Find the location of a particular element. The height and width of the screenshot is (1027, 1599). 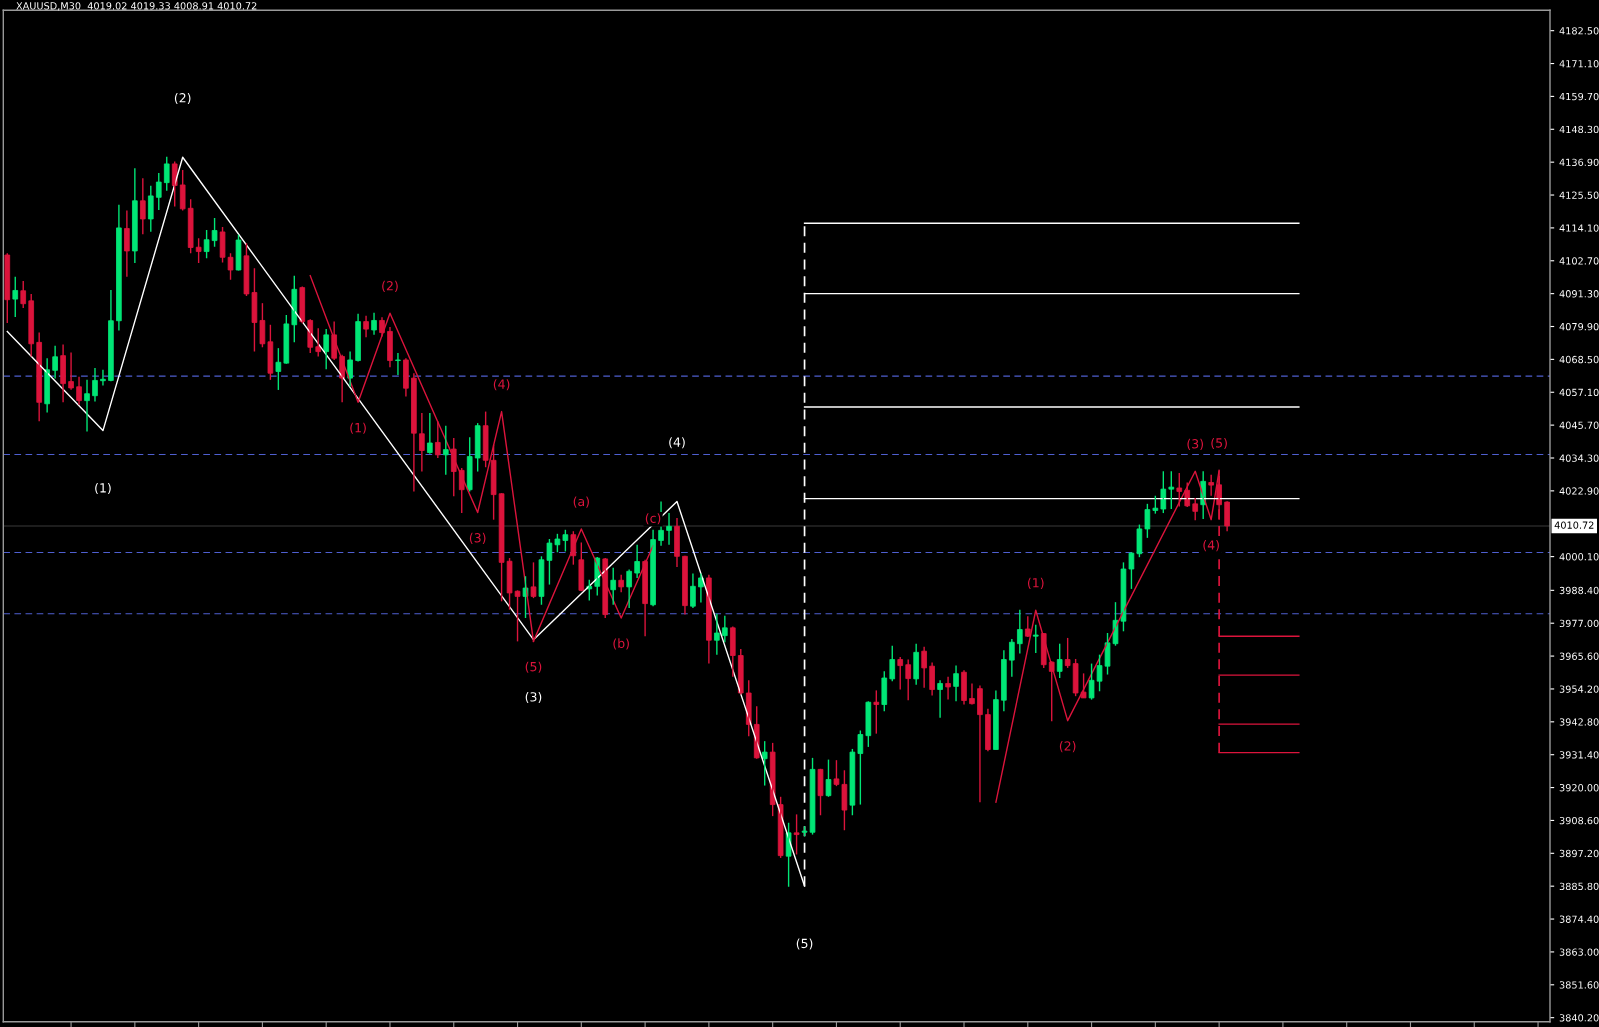

y-tick-label: 3920.00 is located at coordinates (1579, 788).